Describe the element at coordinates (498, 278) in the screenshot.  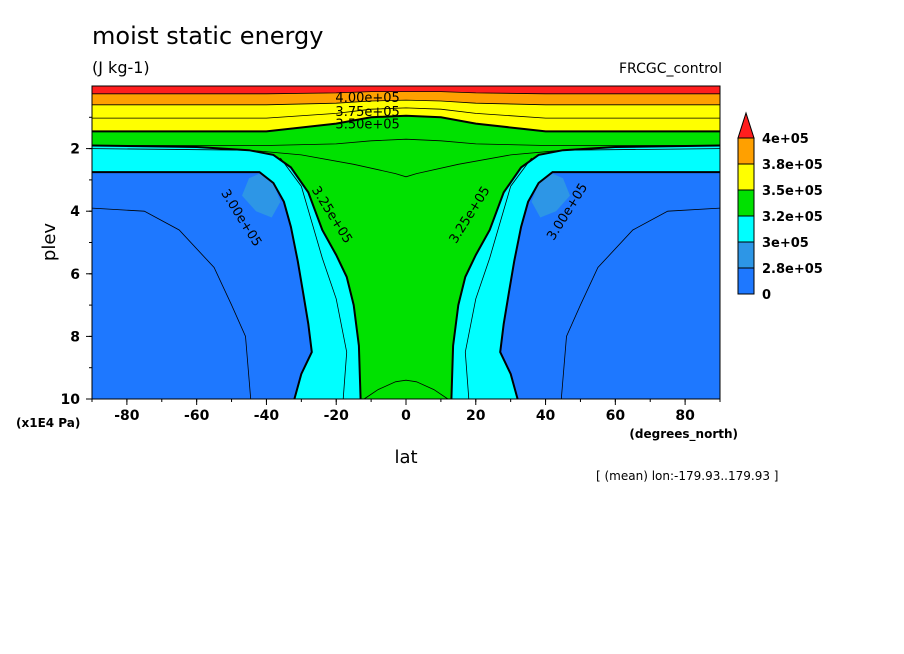
I see `contour-thin-east-inner` at that location.